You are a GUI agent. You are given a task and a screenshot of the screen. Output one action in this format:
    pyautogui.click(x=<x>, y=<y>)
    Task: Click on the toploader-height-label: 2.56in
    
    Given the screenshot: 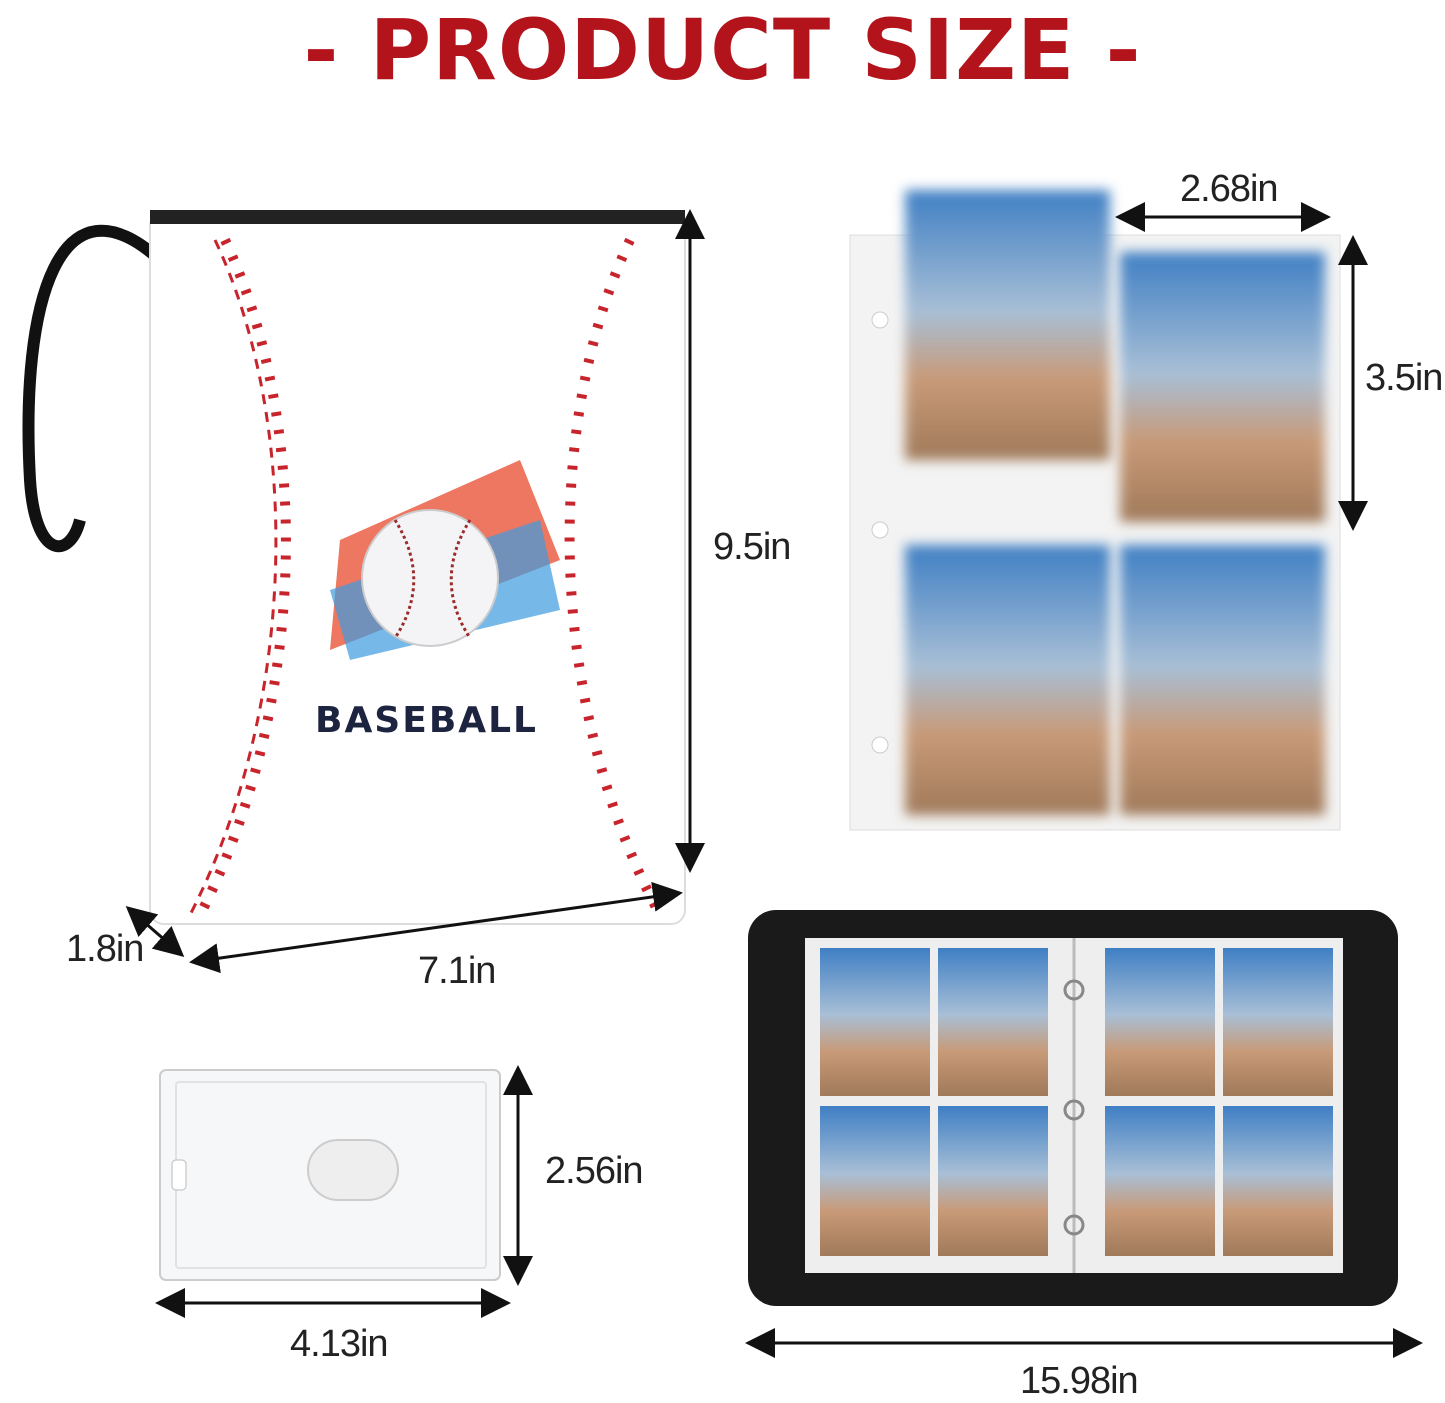 What is the action you would take?
    pyautogui.click(x=594, y=1171)
    